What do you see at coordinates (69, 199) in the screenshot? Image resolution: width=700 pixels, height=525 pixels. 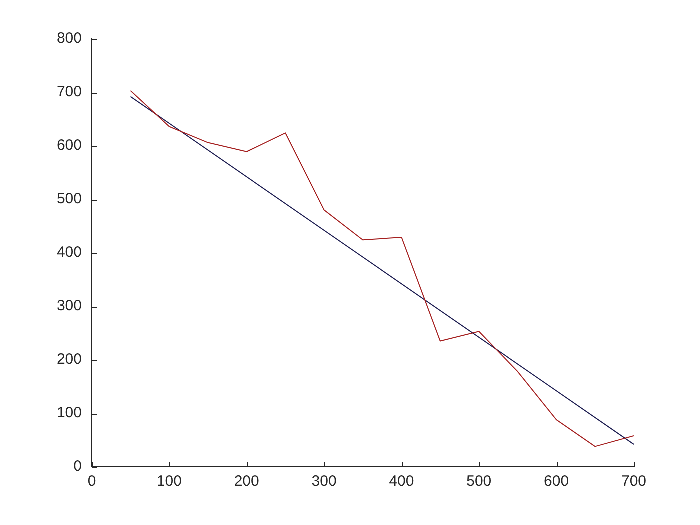 I see `y-tick-label: 500` at bounding box center [69, 199].